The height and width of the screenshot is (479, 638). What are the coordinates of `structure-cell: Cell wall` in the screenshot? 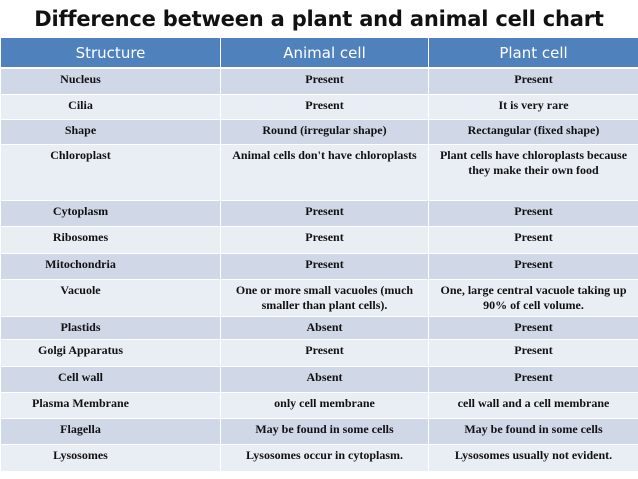 It's located at (110, 379).